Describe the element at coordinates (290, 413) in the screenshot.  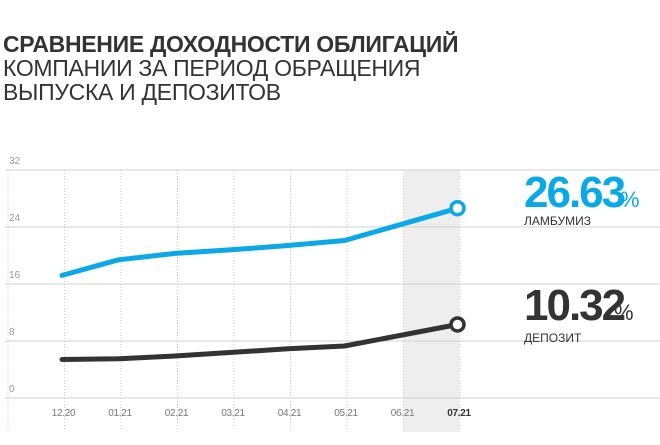
I see `x-tick-label: 04.21` at that location.